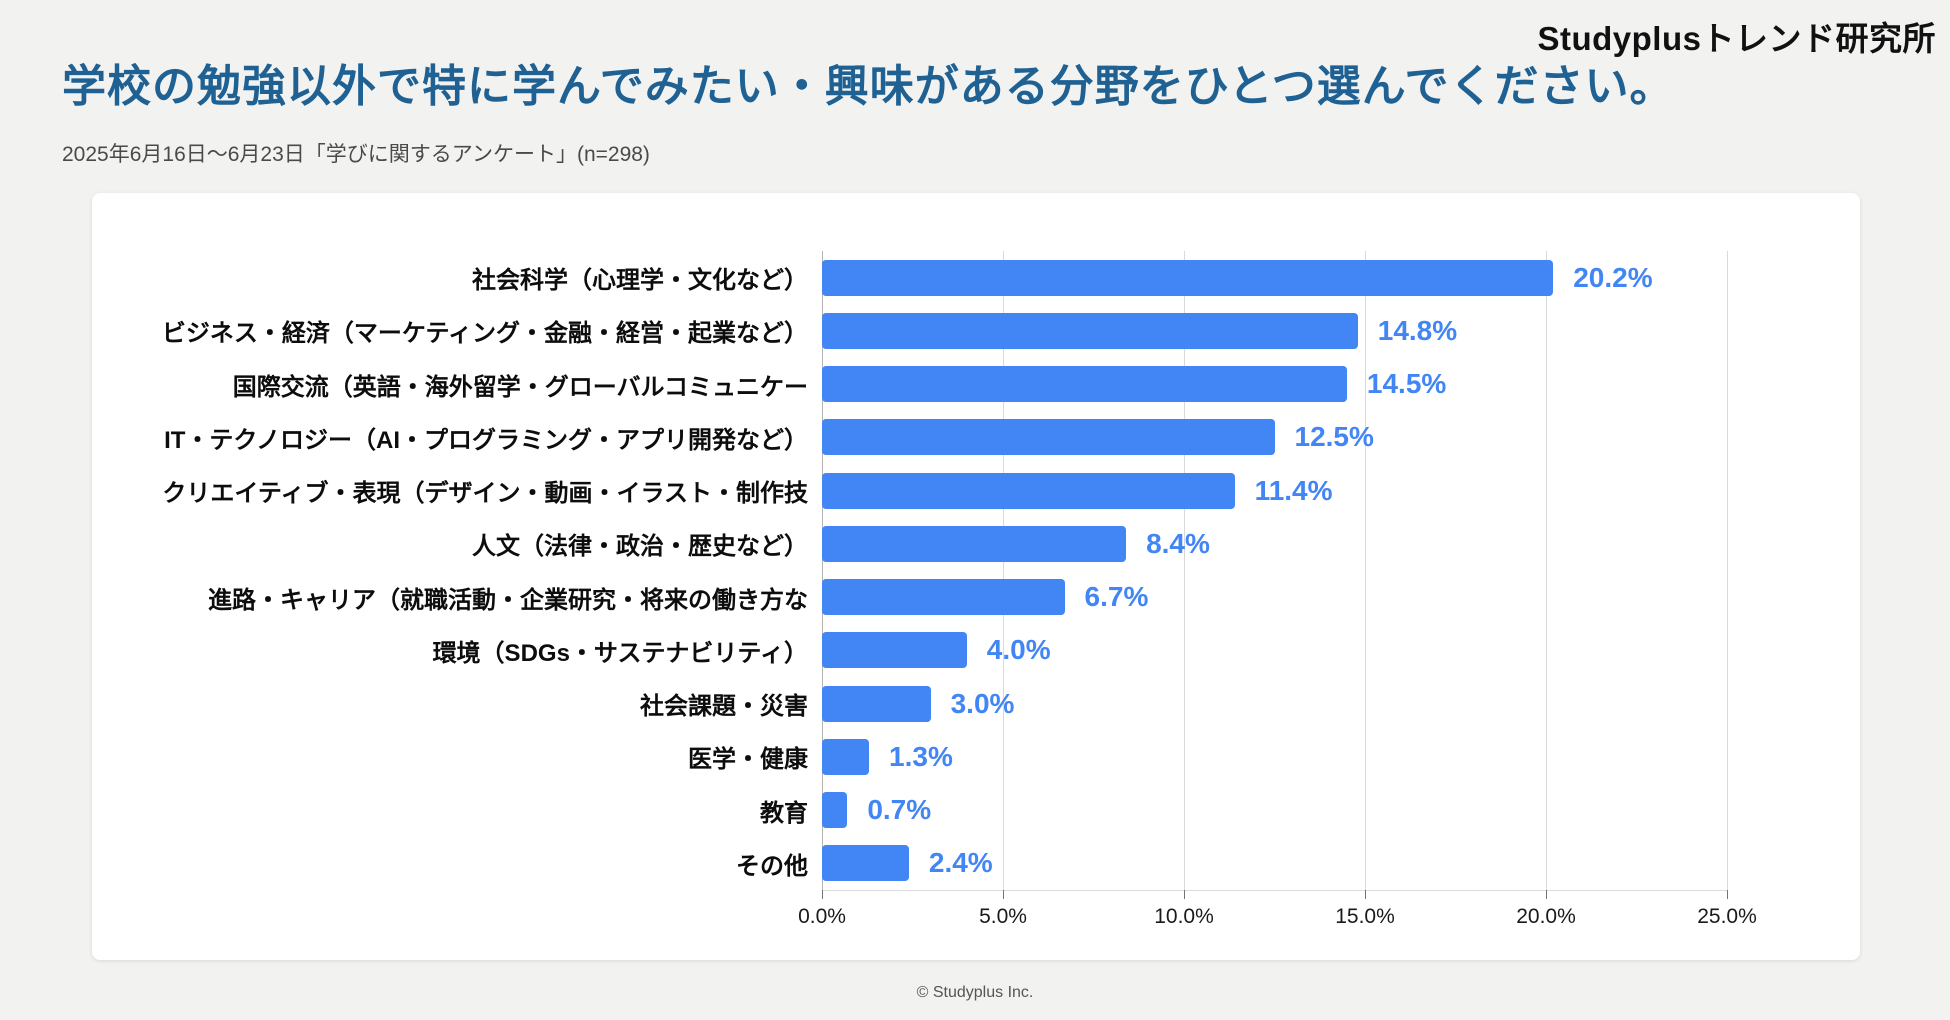 Image resolution: width=1950 pixels, height=1020 pixels. Describe the element at coordinates (822, 916) in the screenshot. I see `x-tick-label: 0.0%` at that location.